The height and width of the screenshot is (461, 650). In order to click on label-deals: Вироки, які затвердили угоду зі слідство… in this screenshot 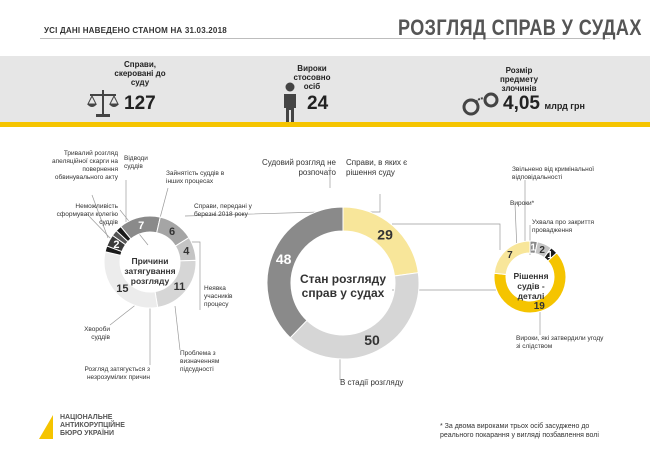, I will do `click(560, 342)`.